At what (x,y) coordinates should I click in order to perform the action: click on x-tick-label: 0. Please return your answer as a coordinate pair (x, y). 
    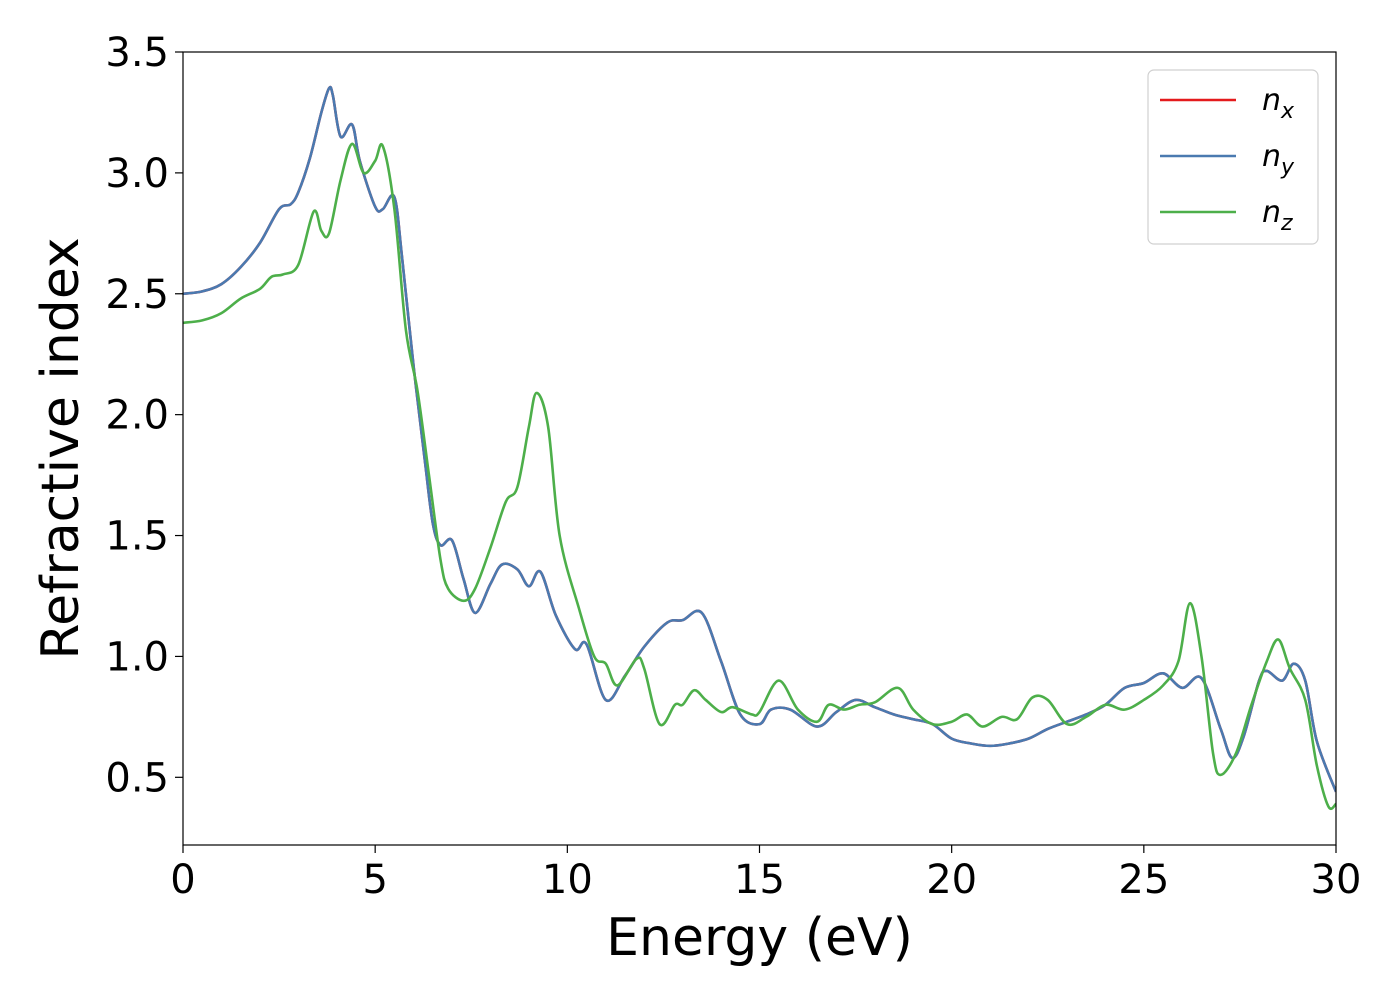
    Looking at the image, I should click on (182, 880).